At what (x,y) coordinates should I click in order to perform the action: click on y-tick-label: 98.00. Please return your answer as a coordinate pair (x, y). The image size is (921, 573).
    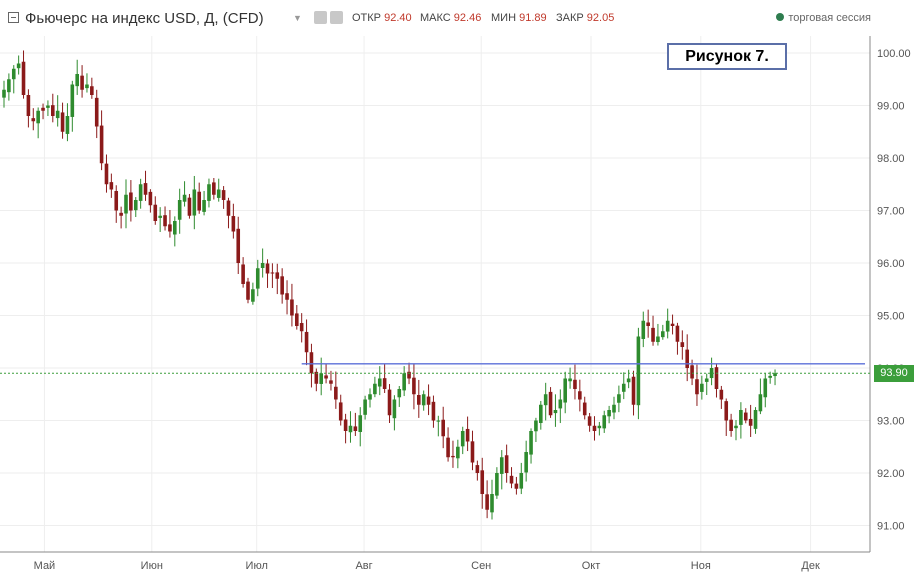
    Looking at the image, I should click on (891, 159).